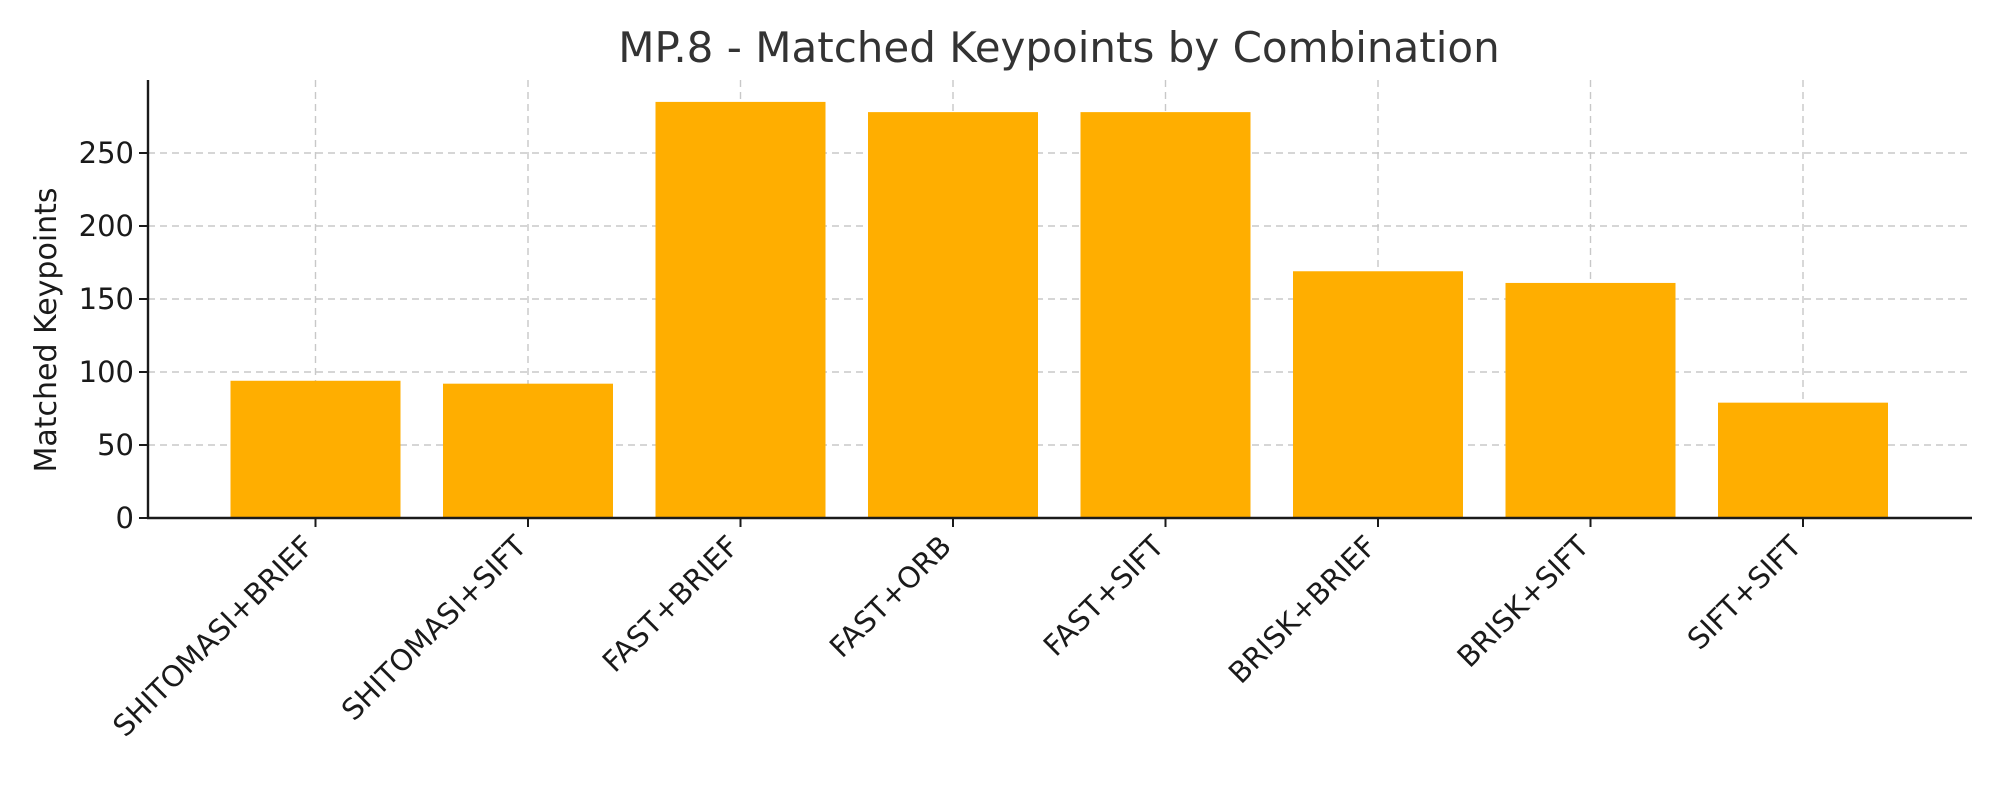 Image resolution: width=2000 pixels, height=800 pixels. What do you see at coordinates (434, 628) in the screenshot?
I see `x-tick-label: SHITOMASI+SIFT` at bounding box center [434, 628].